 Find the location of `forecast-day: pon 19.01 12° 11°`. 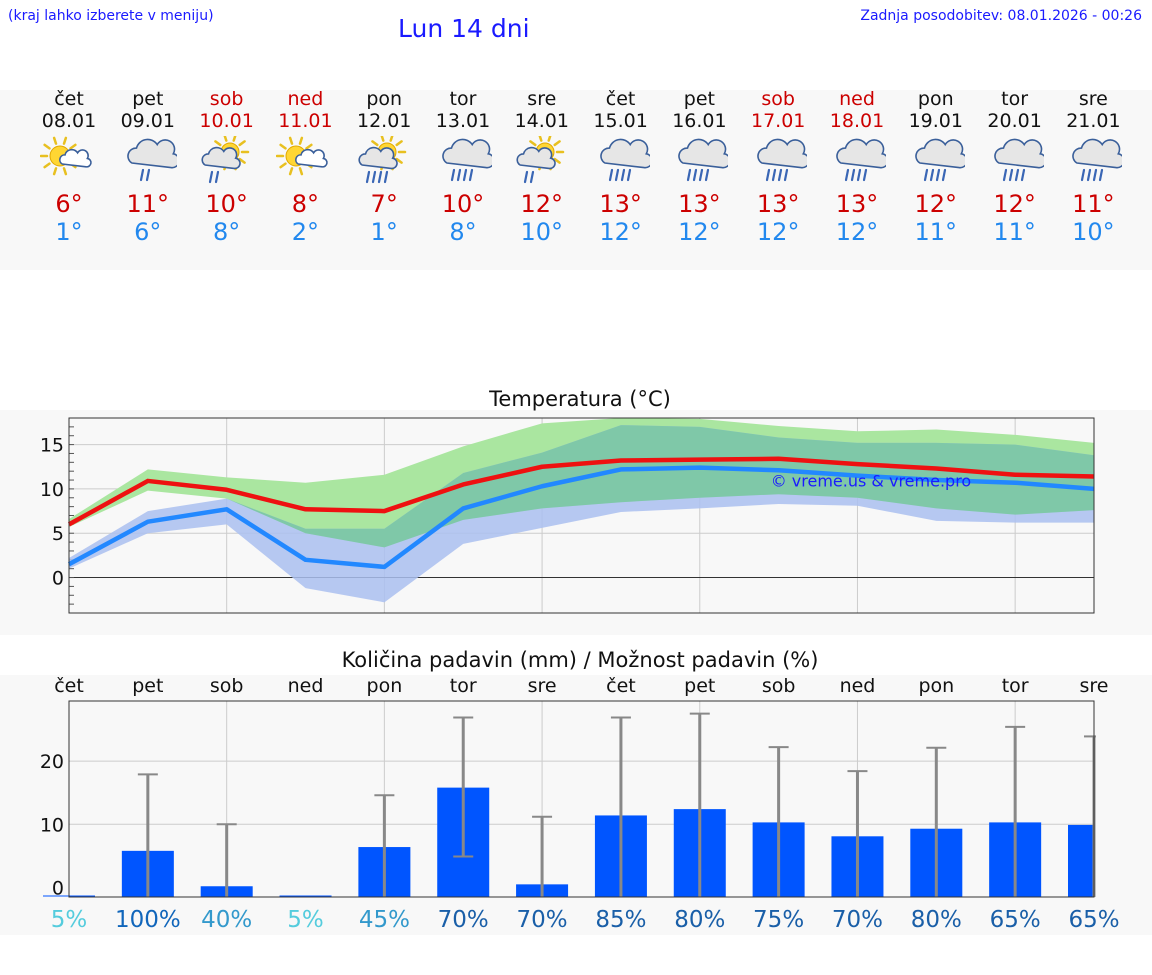

forecast-day: pon 19.01 12° 11° is located at coordinates (936, 167).